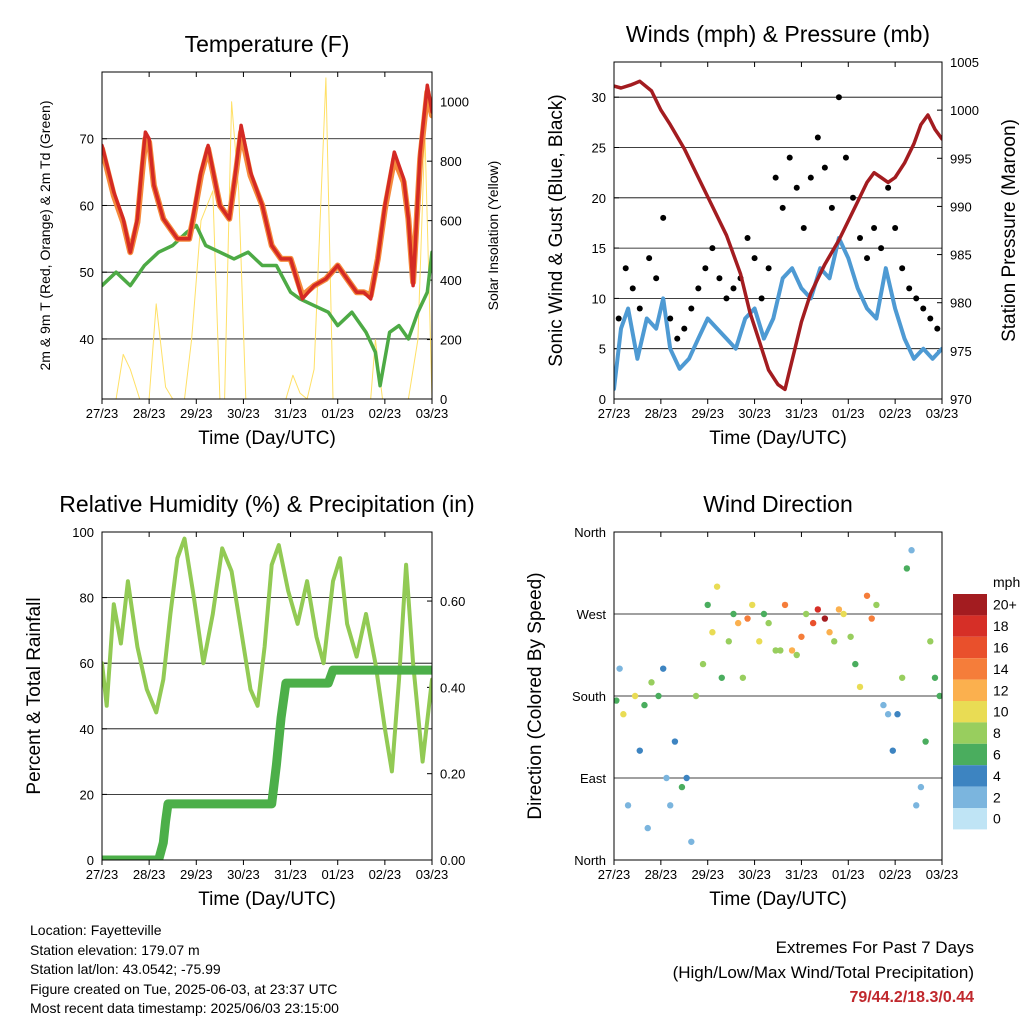  Describe the element at coordinates (778, 34) in the screenshot. I see `winds-title: Winds (mph) & Pressure (mb)` at that location.